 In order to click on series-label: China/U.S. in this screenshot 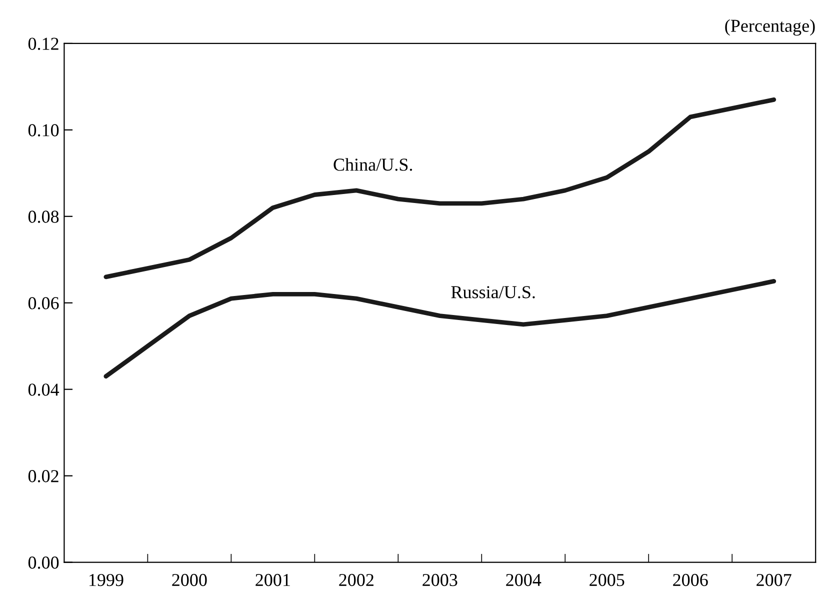, I will do `click(373, 164)`.